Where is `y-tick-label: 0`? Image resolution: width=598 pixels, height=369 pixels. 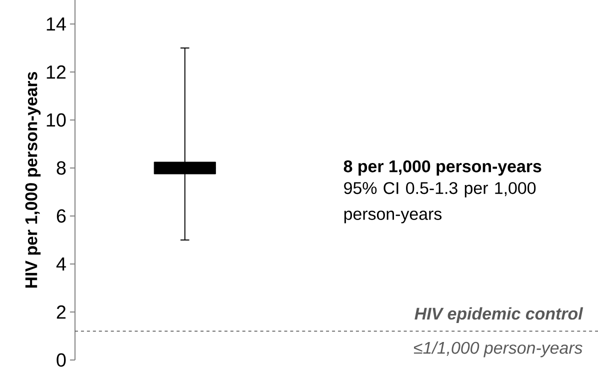
y-tick-label: 0 is located at coordinates (61, 360).